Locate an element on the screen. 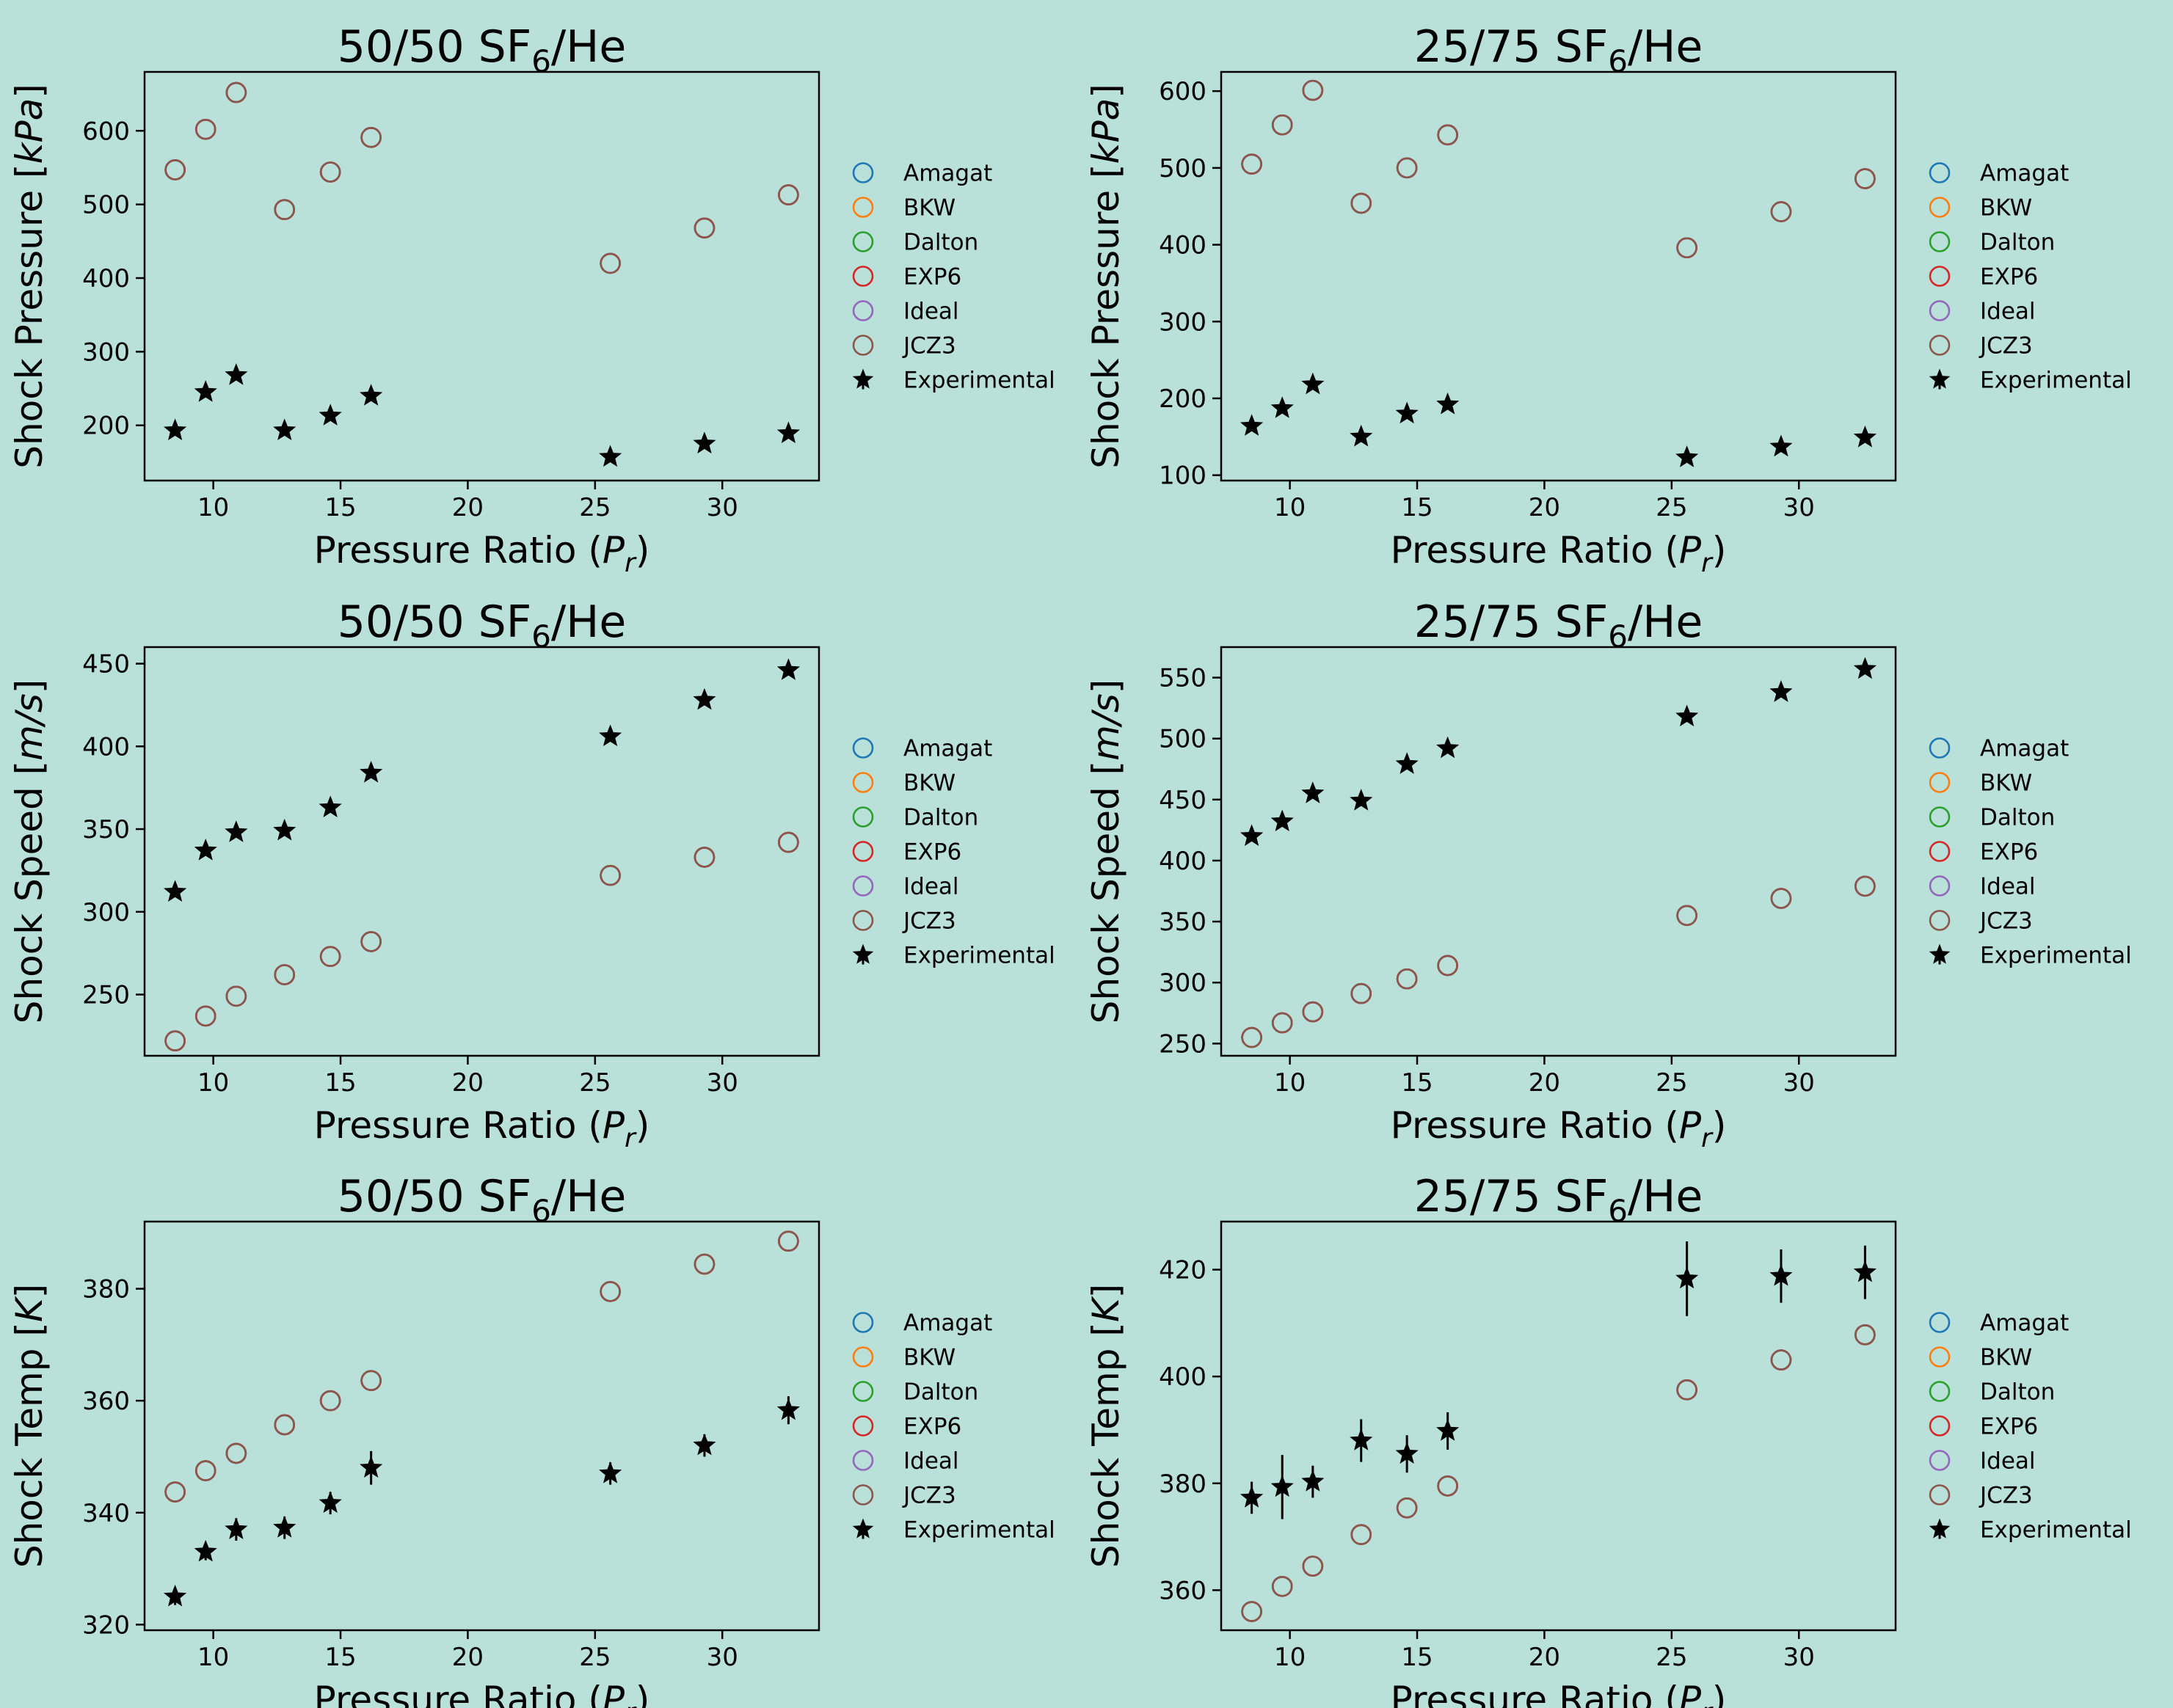 The image size is (2173, 1708). chart-title-text: 50/50 SF is located at coordinates (435, 1196).